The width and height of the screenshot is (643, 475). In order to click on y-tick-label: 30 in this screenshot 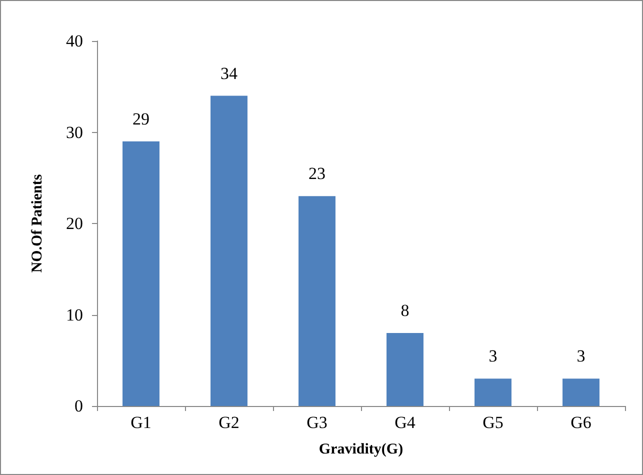, I will do `click(74, 132)`.